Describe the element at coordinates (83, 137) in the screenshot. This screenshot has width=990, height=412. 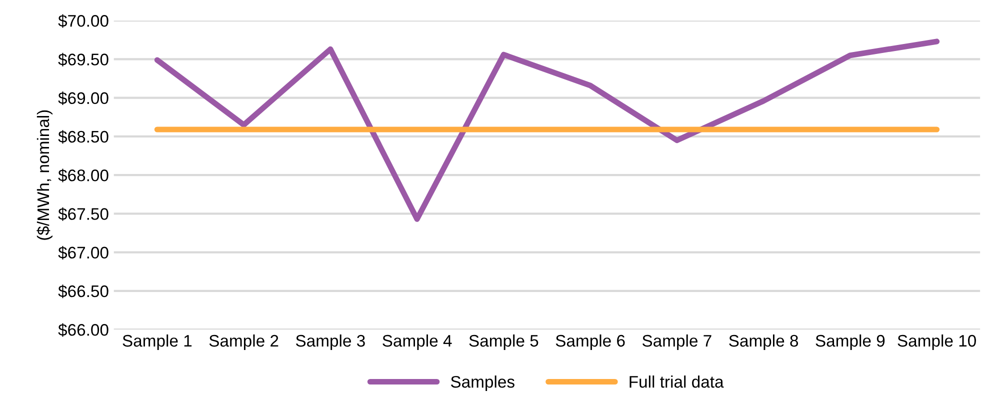
I see `y-tick-label: $68.50` at that location.